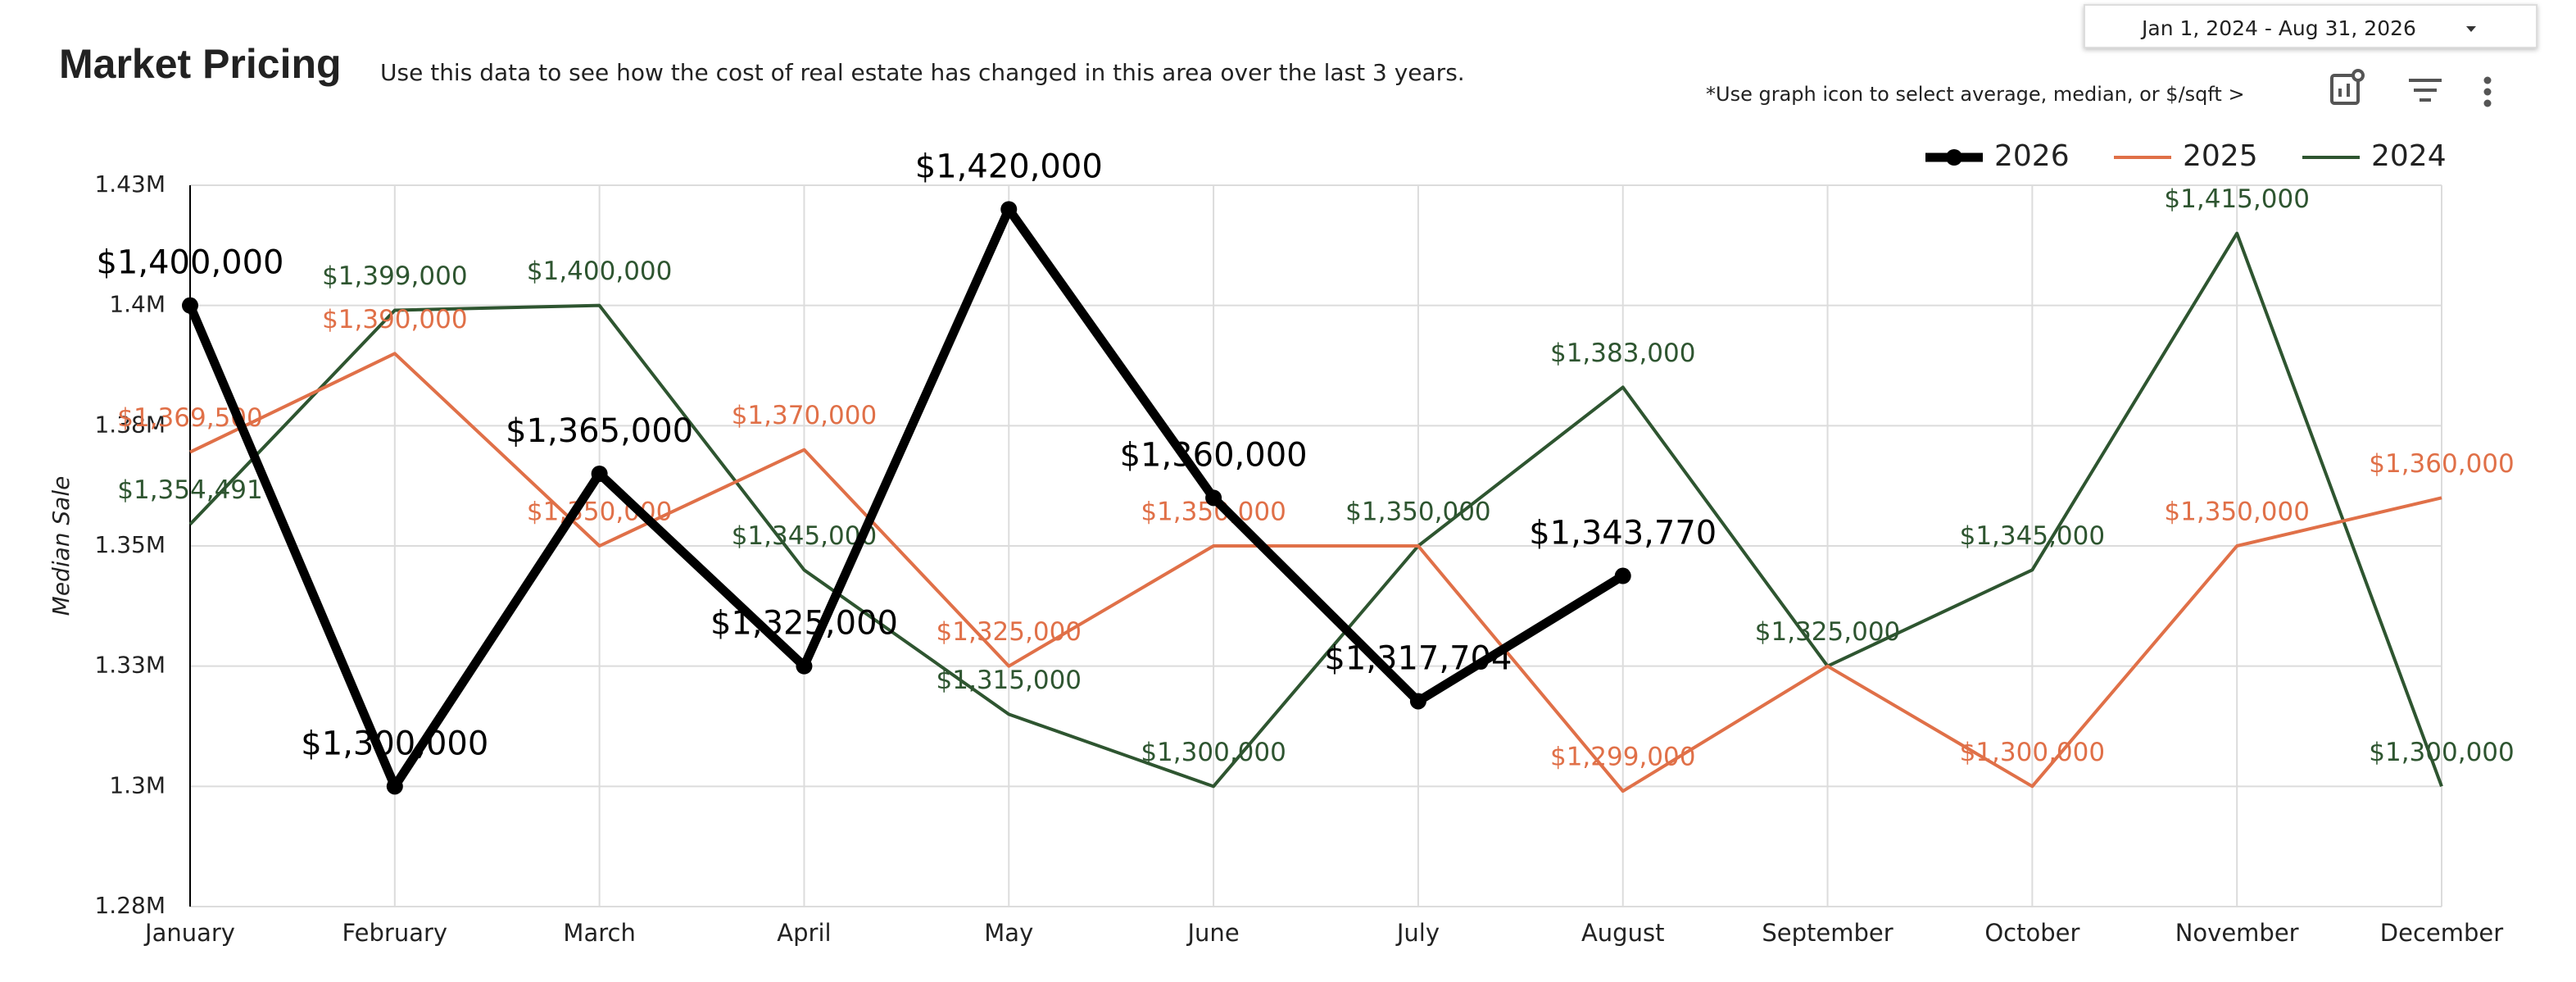 Image resolution: width=2576 pixels, height=982 pixels. I want to click on y-axis-label: Median Sale, so click(61, 546).